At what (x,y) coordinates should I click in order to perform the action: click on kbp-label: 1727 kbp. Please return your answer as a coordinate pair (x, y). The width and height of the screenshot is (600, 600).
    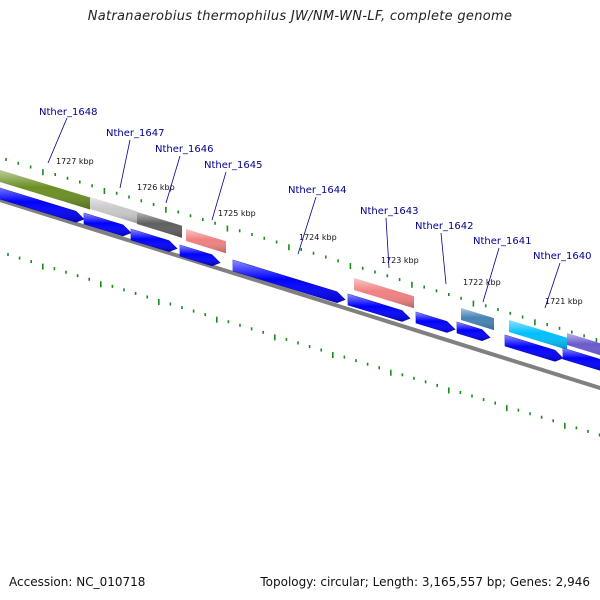
    Looking at the image, I should click on (75, 161).